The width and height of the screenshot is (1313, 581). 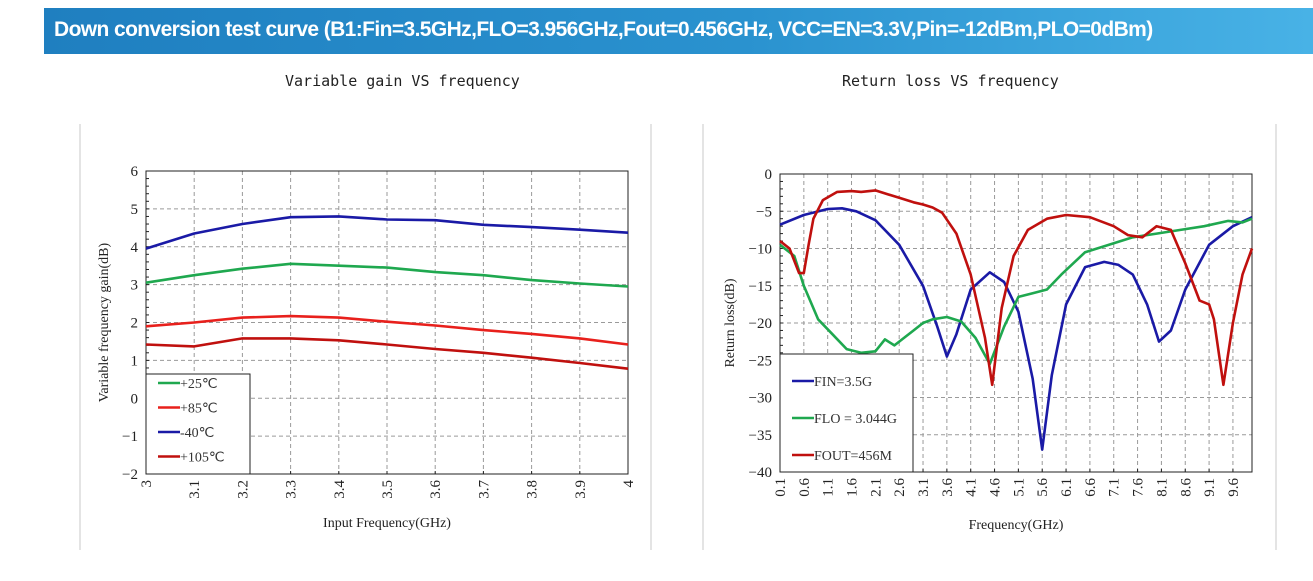 I want to click on chart1-xtick-label: 4.6, so click(x=996, y=487).